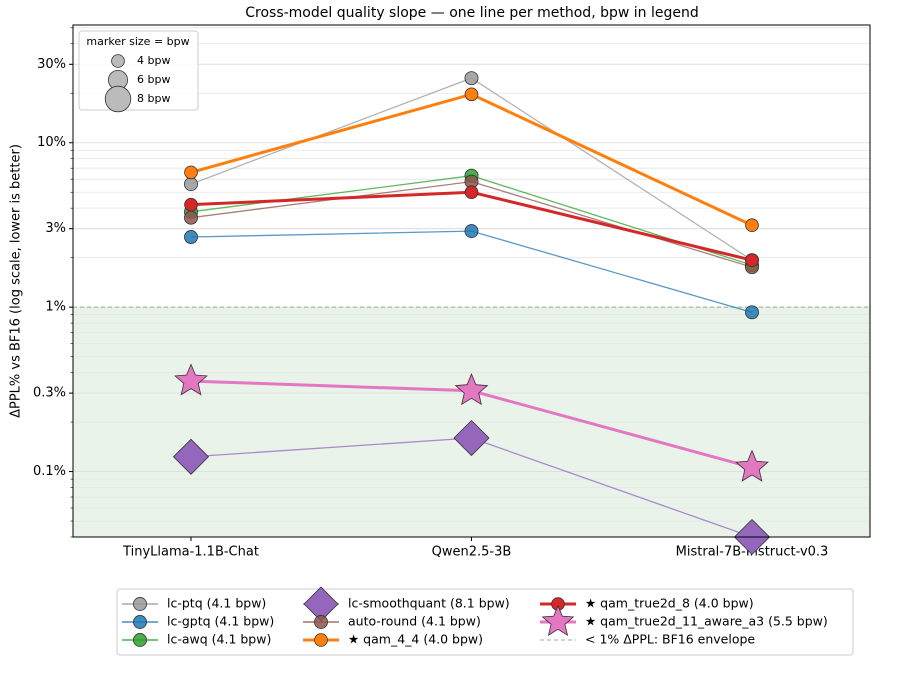  What do you see at coordinates (706, 621) in the screenshot?
I see `legend-label: ★ qam_true2d_11_aware_a3 (5.5 bpw)` at bounding box center [706, 621].